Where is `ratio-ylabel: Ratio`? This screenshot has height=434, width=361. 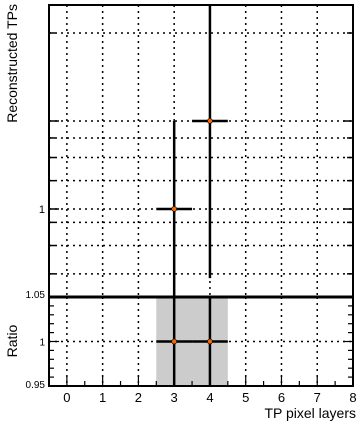 ratio-ylabel: Ratio is located at coordinates (12, 340).